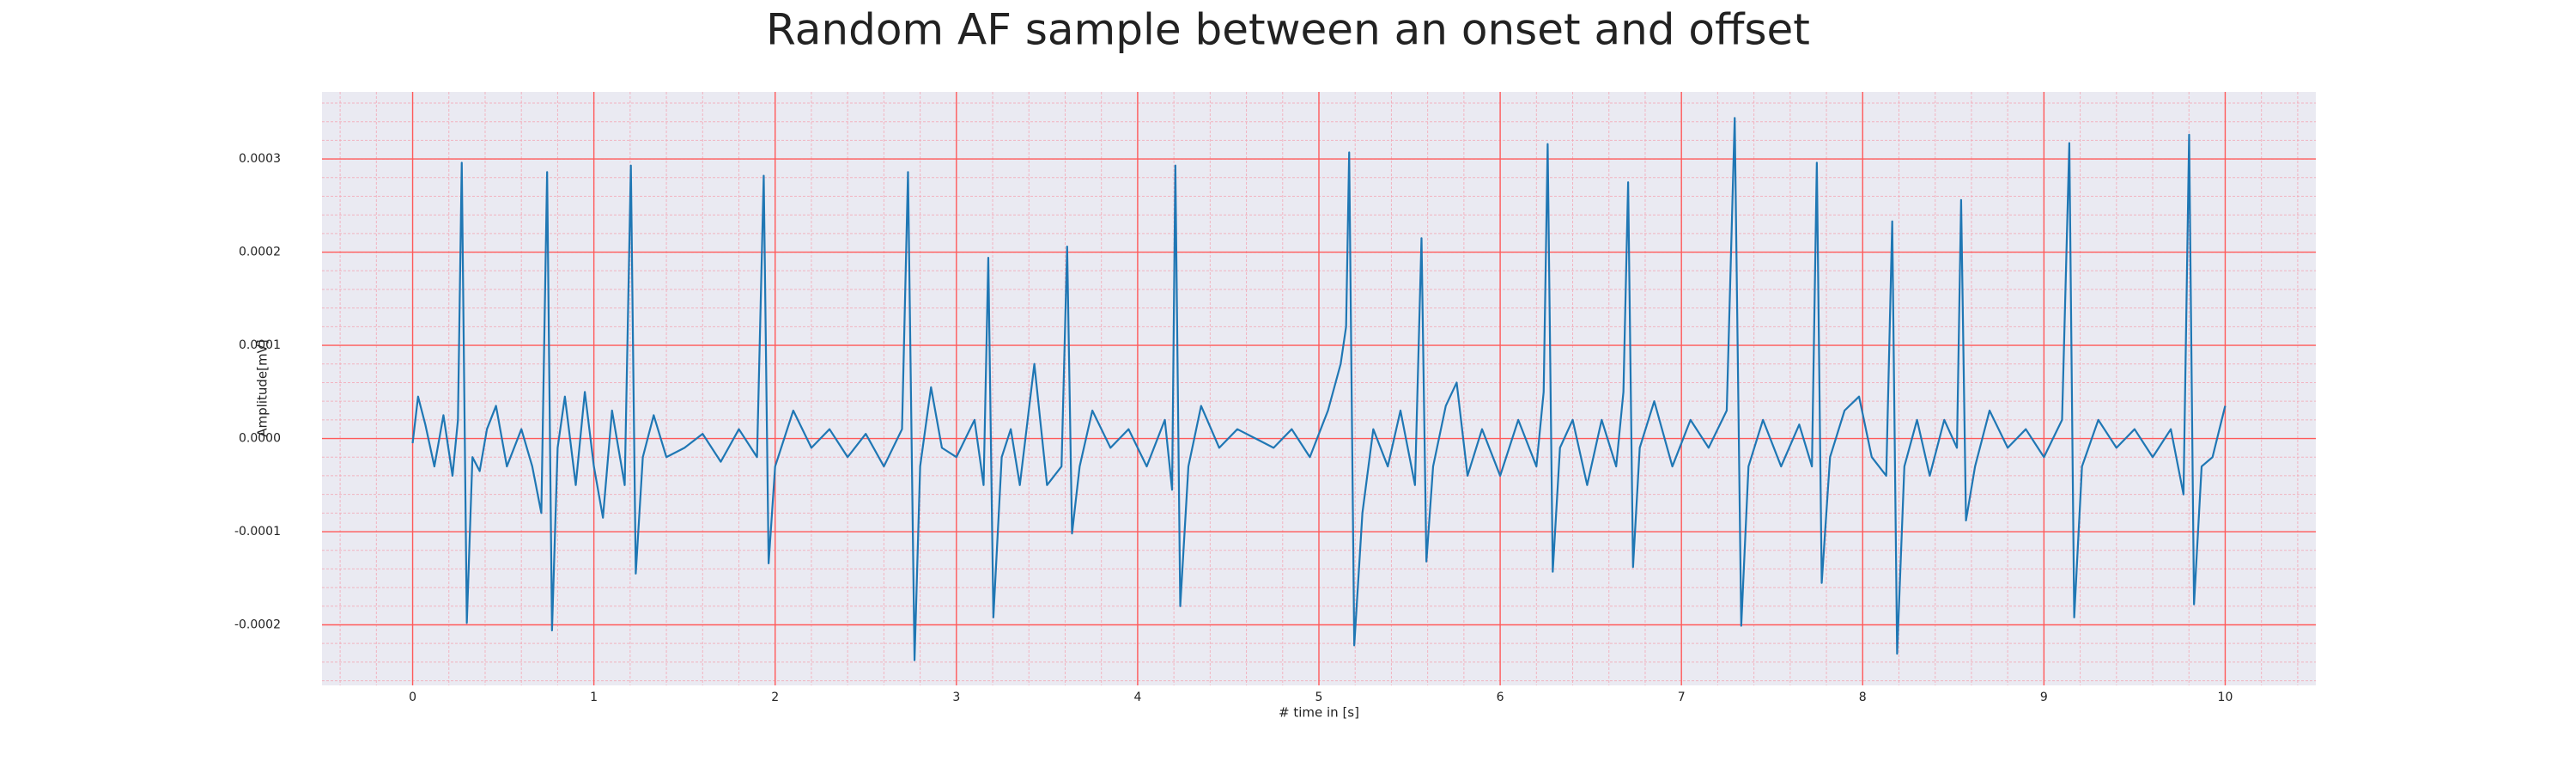  Describe the element at coordinates (258, 624) in the screenshot. I see `y-tick-label: -0.0002` at that location.